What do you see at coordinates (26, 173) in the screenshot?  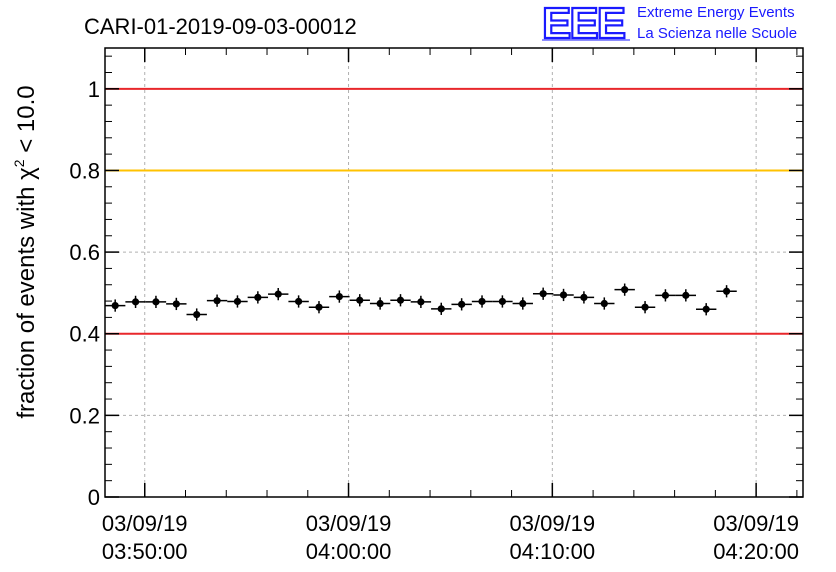 I see `y-axis-label-chi: χ` at bounding box center [26, 173].